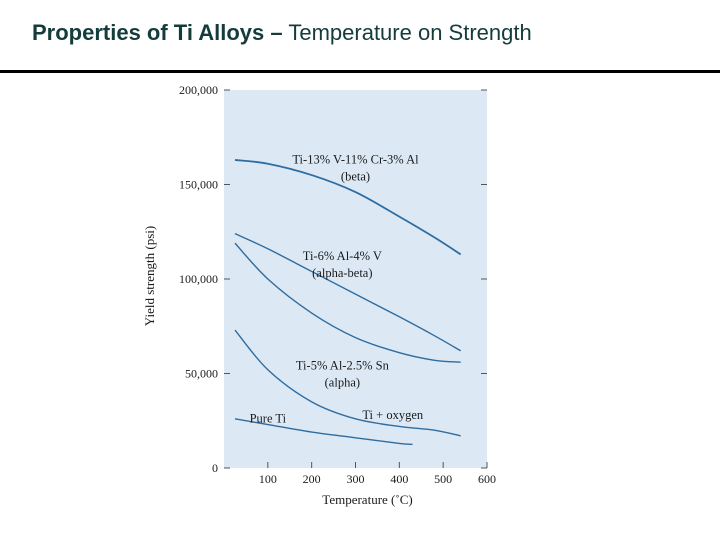 This screenshot has width=720, height=540. Describe the element at coordinates (268, 479) in the screenshot. I see `x-tick-label: 100` at that location.